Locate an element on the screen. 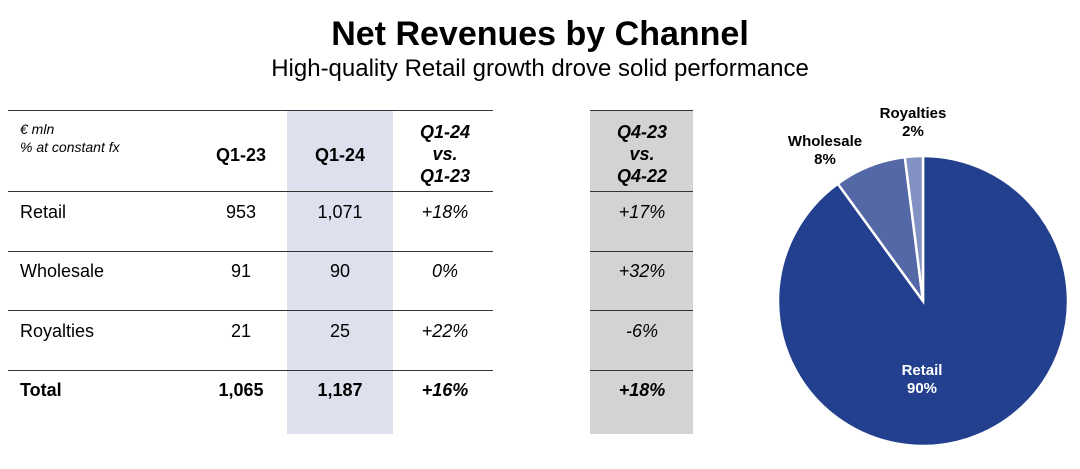  cell-q124: 1,071 is located at coordinates (340, 212).